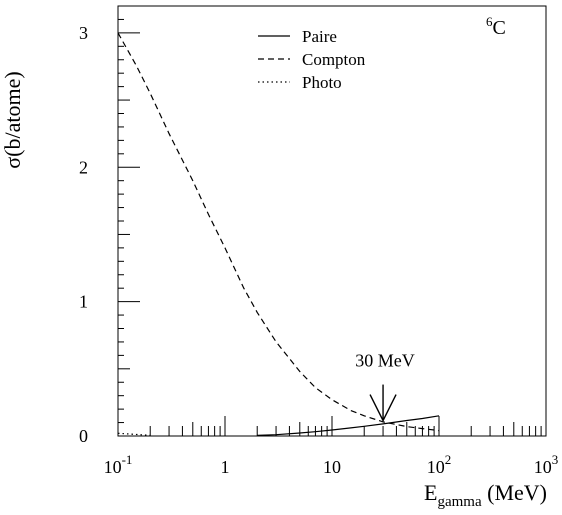 This screenshot has width=562, height=515. I want to click on y-tick-label: 2, so click(83, 167).